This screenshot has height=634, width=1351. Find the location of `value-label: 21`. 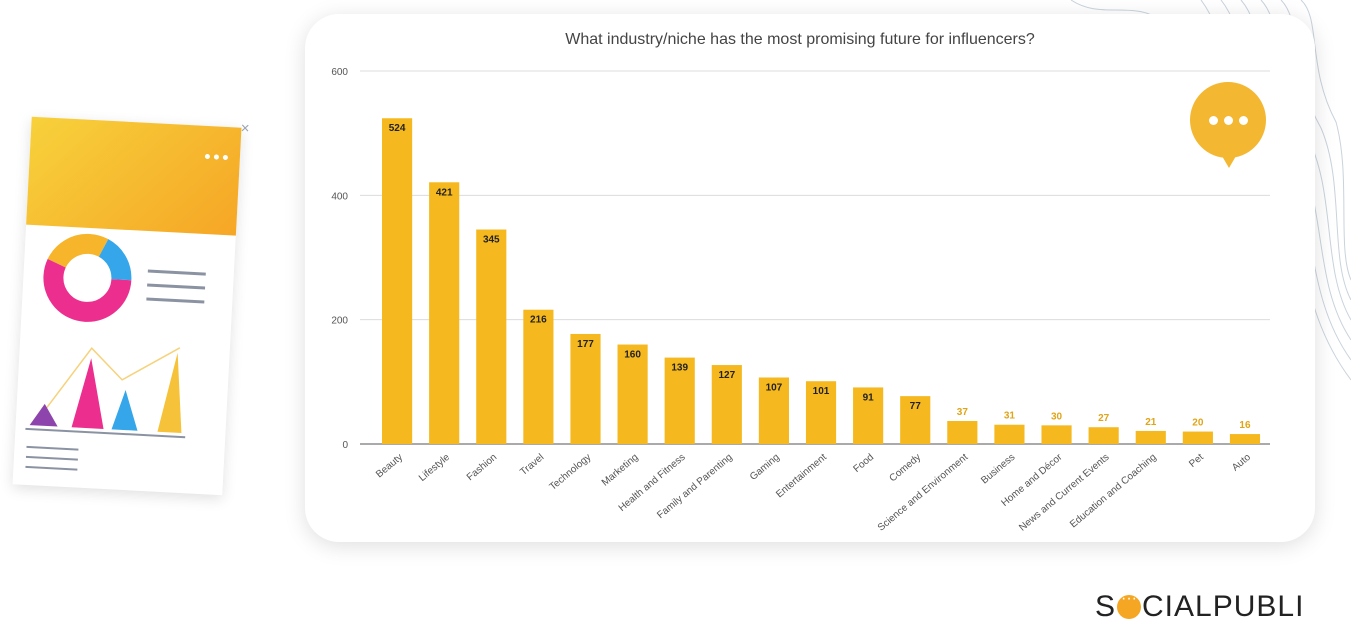

value-label: 21 is located at coordinates (1151, 422).